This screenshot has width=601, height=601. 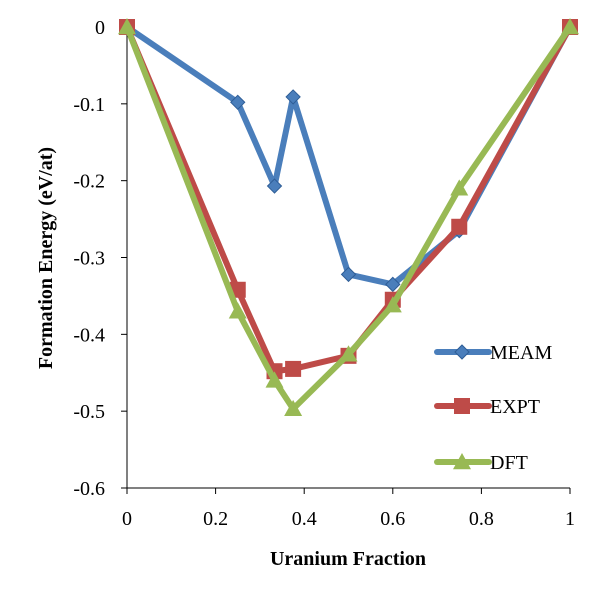 What do you see at coordinates (215, 519) in the screenshot?
I see `x-tick-label: 0.2` at bounding box center [215, 519].